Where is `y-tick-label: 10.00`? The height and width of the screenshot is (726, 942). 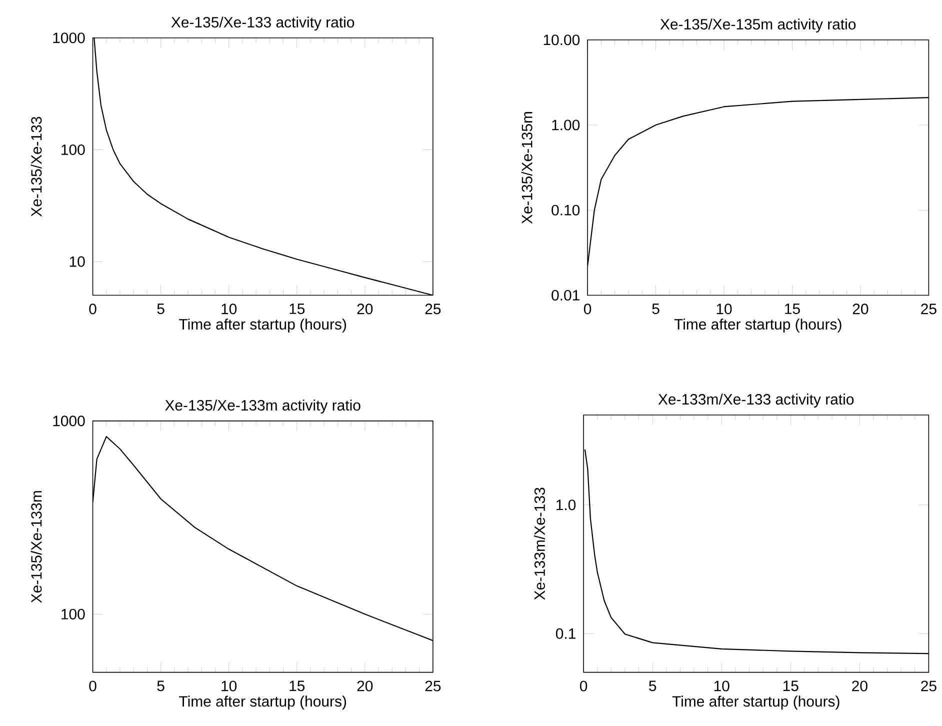
y-tick-label: 10.00 is located at coordinates (562, 40).